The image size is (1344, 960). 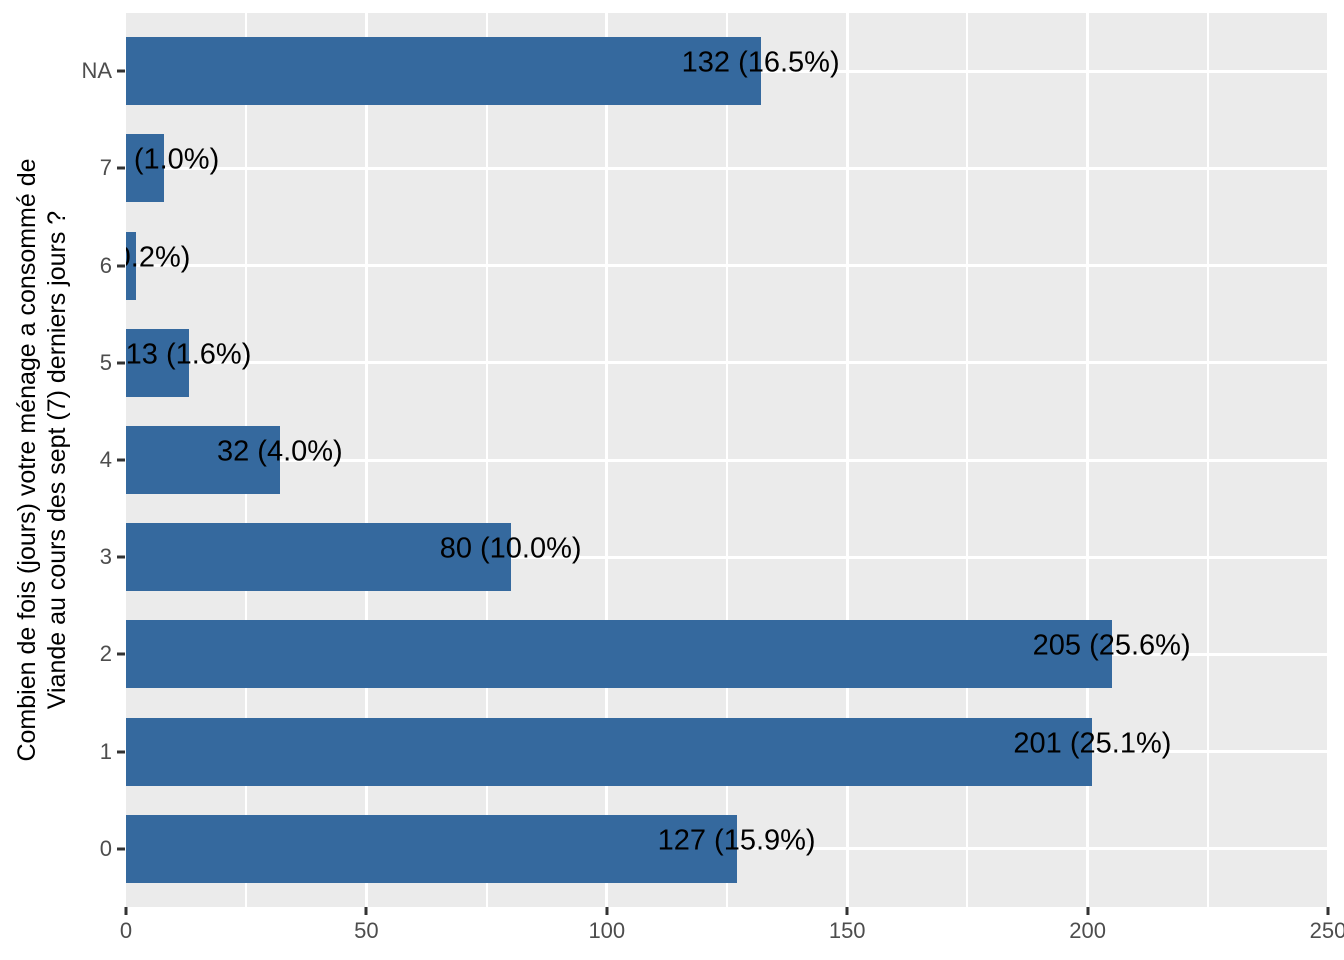 I want to click on x-tick-label: 0, so click(x=126, y=930).